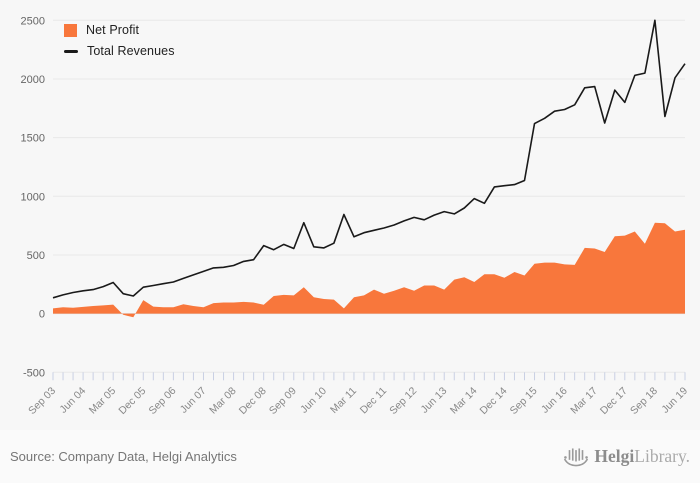 The height and width of the screenshot is (483, 700). What do you see at coordinates (103, 401) in the screenshot?
I see `x-axis-label: Mar 05` at bounding box center [103, 401].